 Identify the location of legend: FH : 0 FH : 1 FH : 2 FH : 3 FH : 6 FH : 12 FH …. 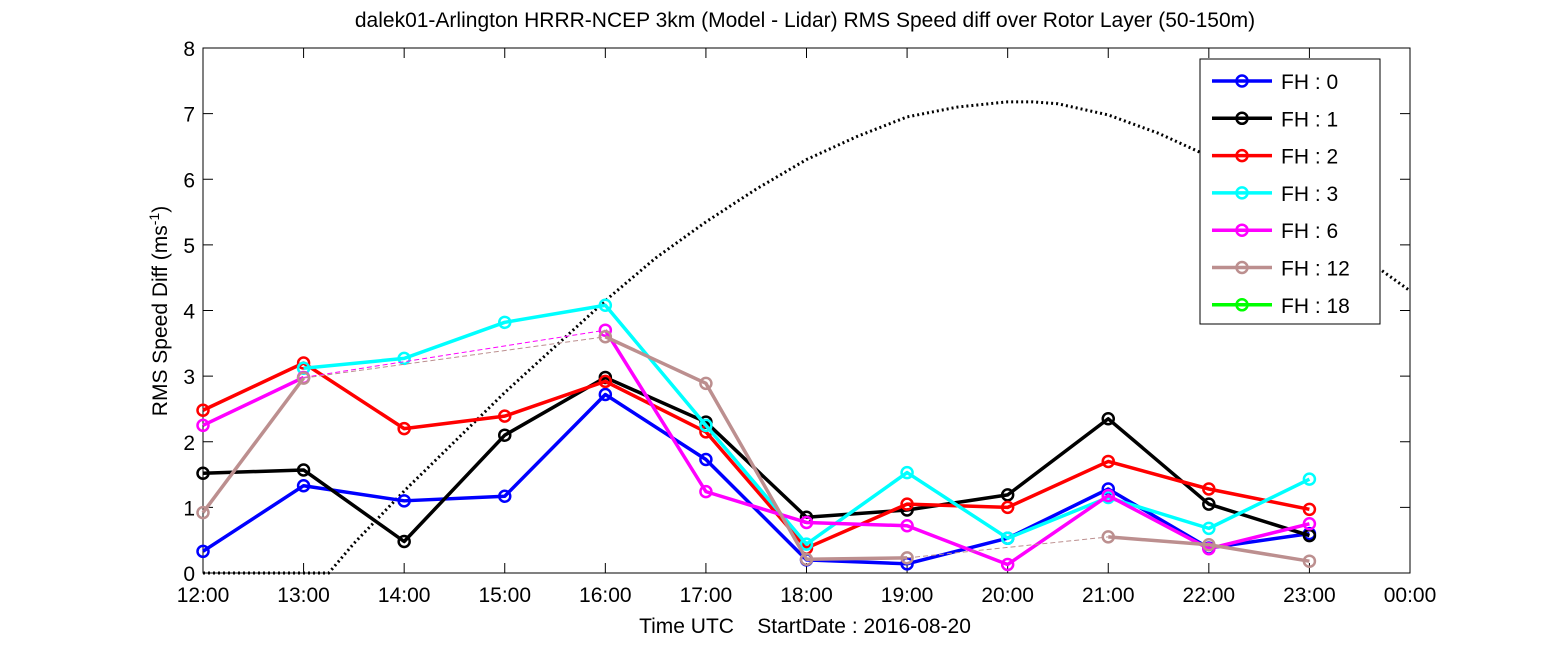
(1290, 191).